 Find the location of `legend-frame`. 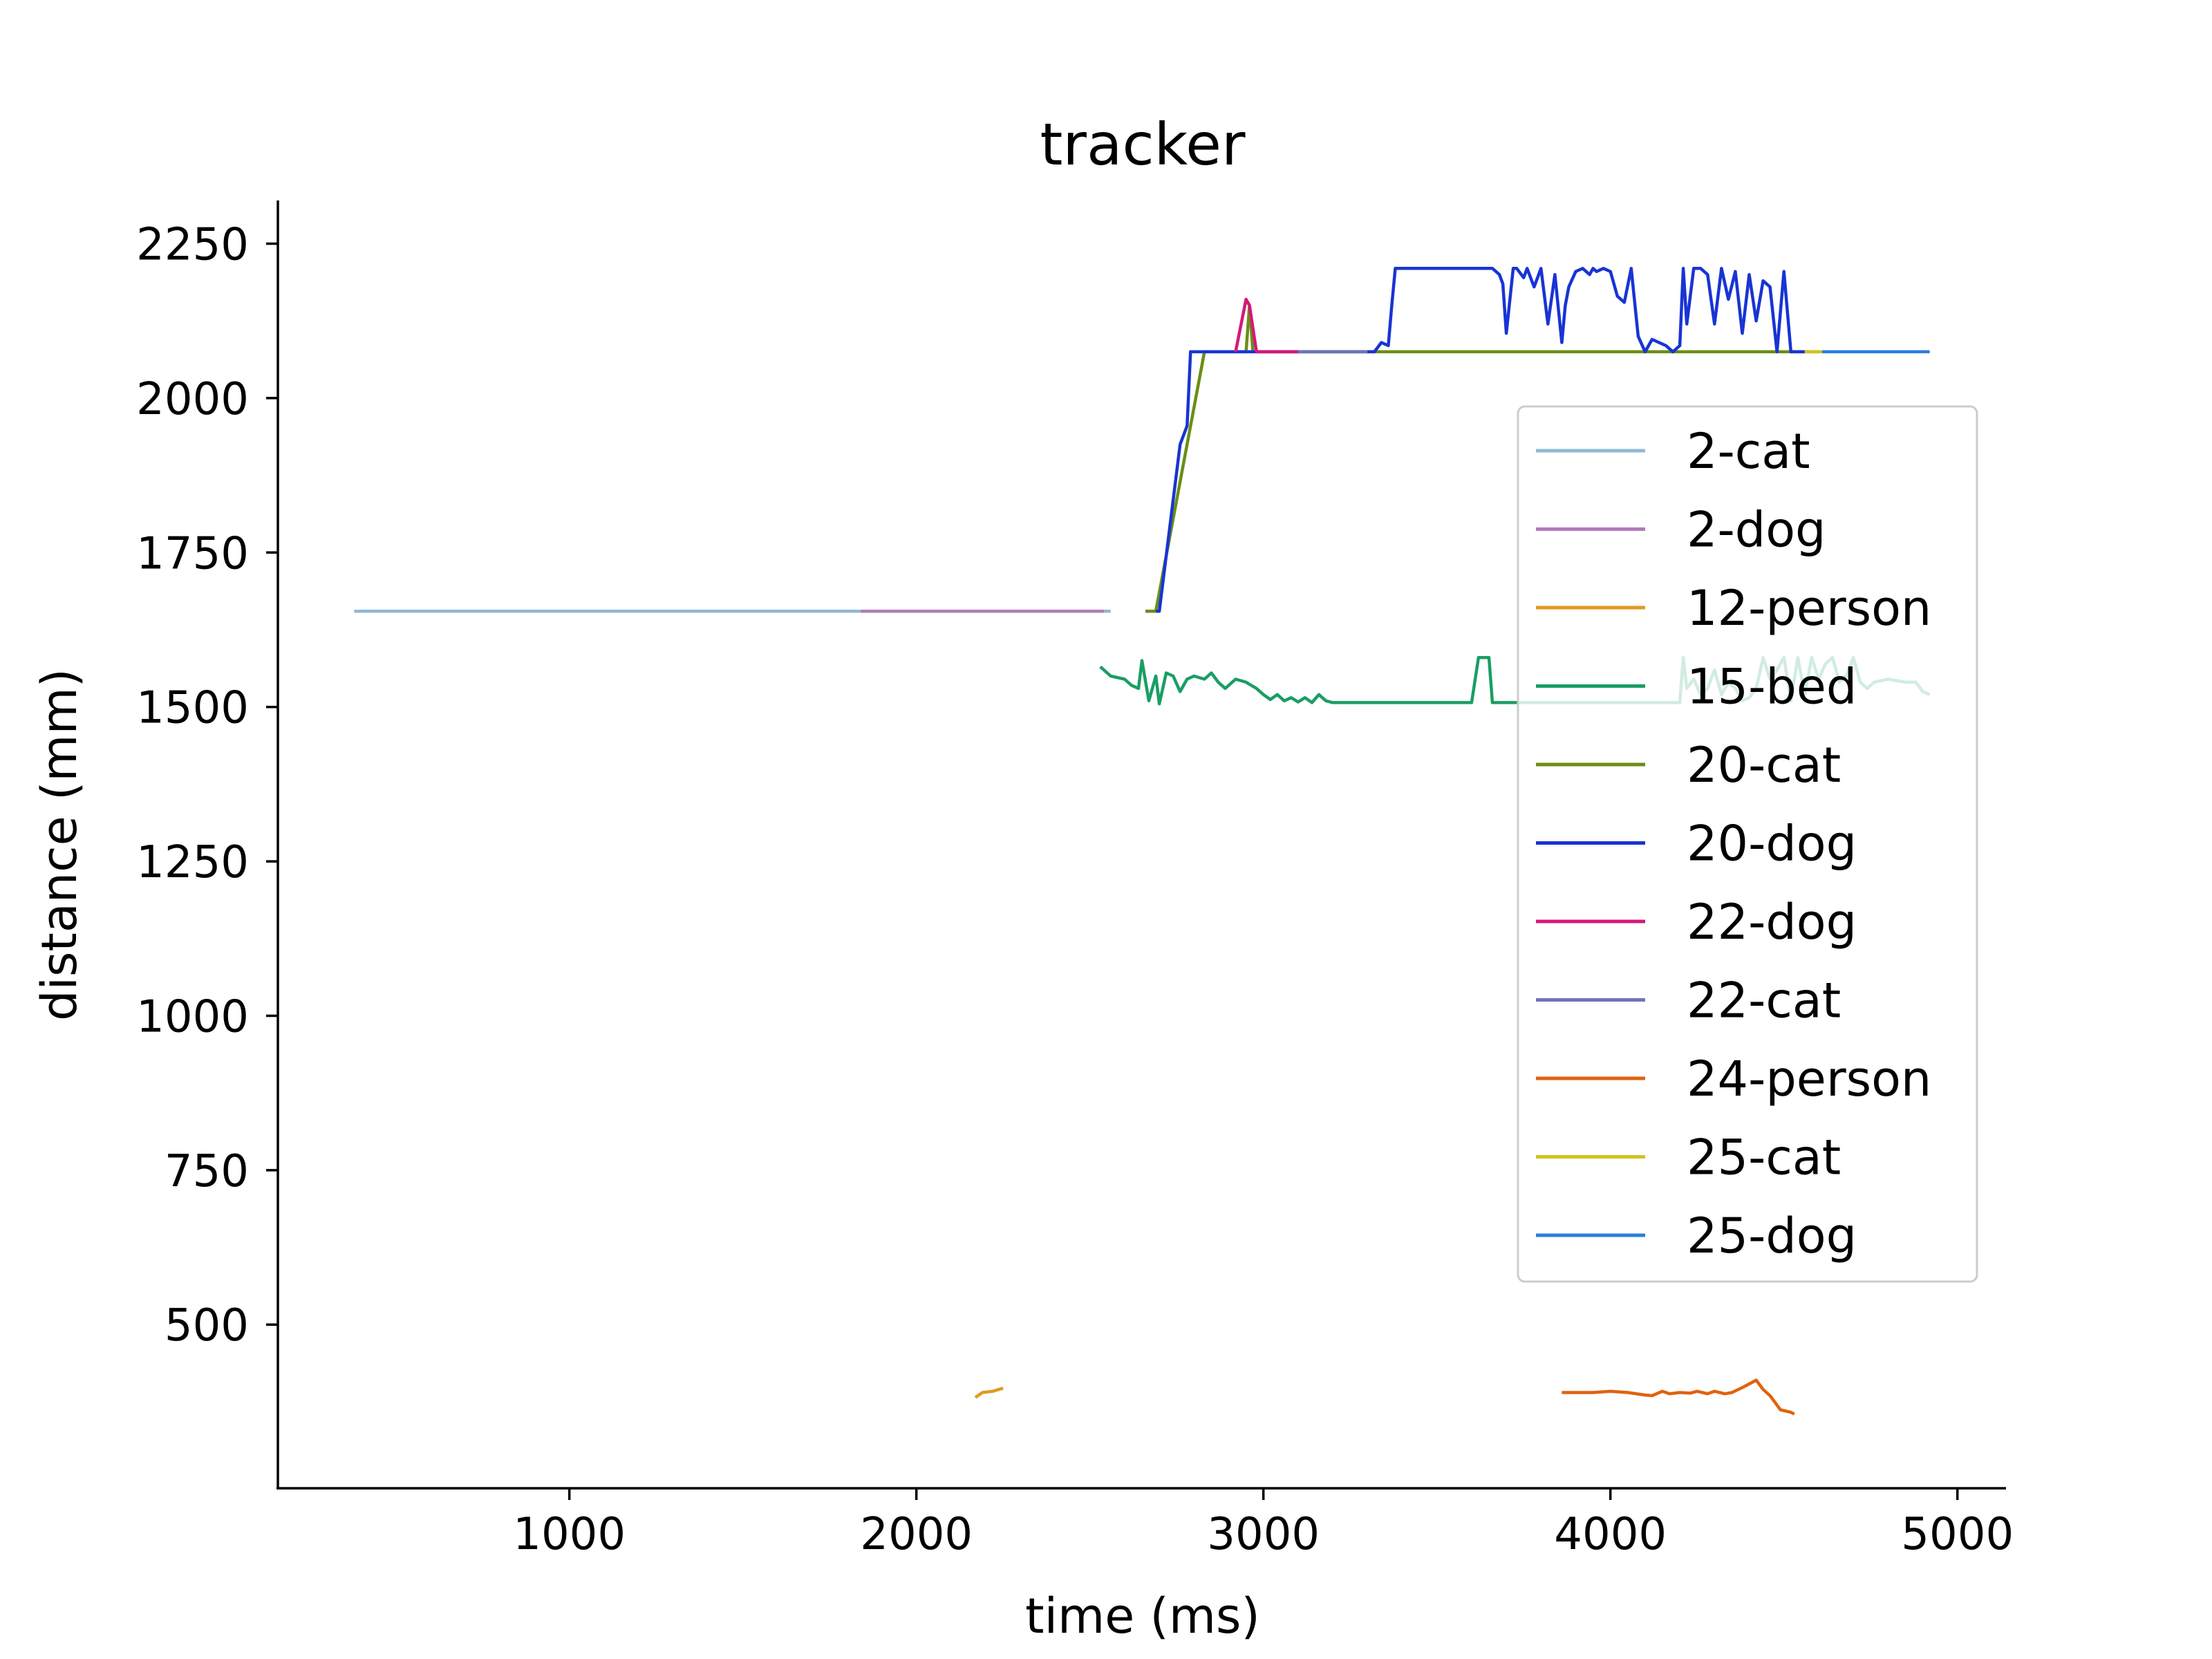

legend-frame is located at coordinates (1747, 844).